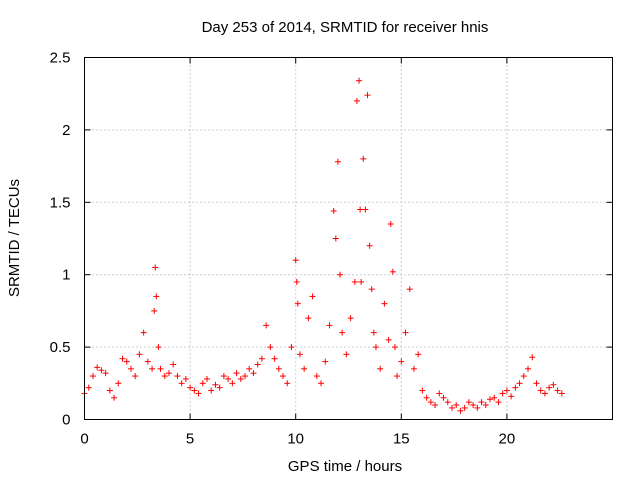 The height and width of the screenshot is (480, 640). Describe the element at coordinates (190, 439) in the screenshot. I see `x-tick-label: 5` at that location.